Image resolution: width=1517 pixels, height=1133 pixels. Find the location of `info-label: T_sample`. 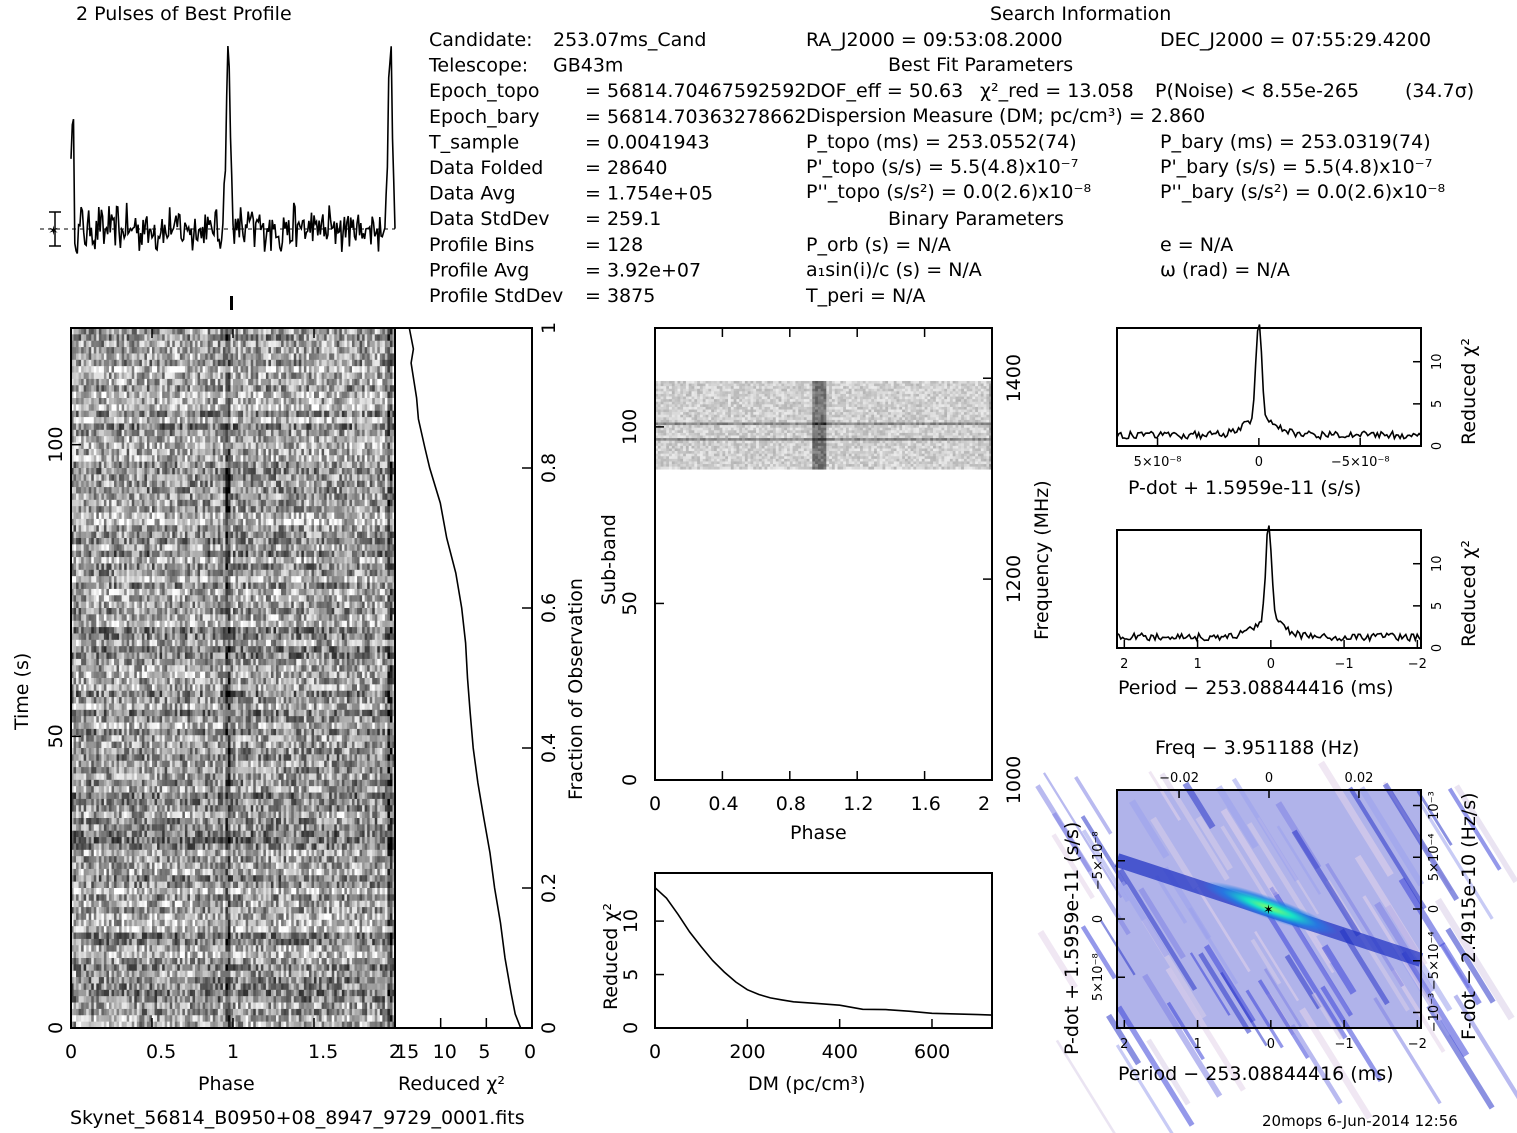

info-label: T_sample is located at coordinates (473, 142).